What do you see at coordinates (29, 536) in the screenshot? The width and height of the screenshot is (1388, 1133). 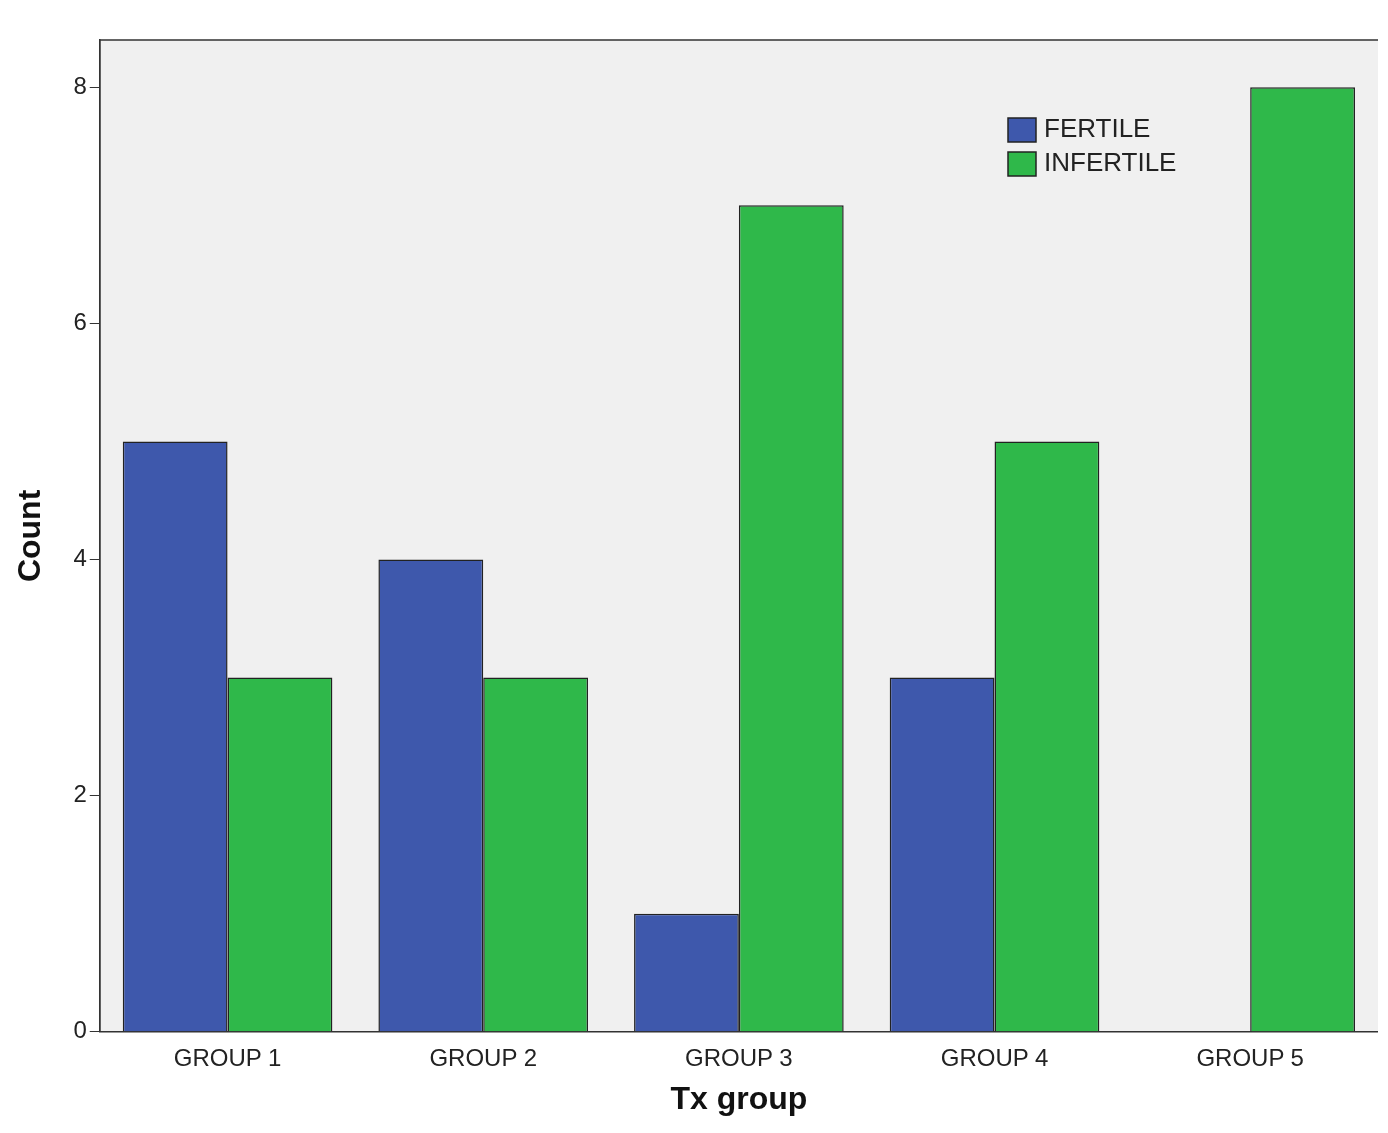 I see `y-axis-title: Count` at bounding box center [29, 536].